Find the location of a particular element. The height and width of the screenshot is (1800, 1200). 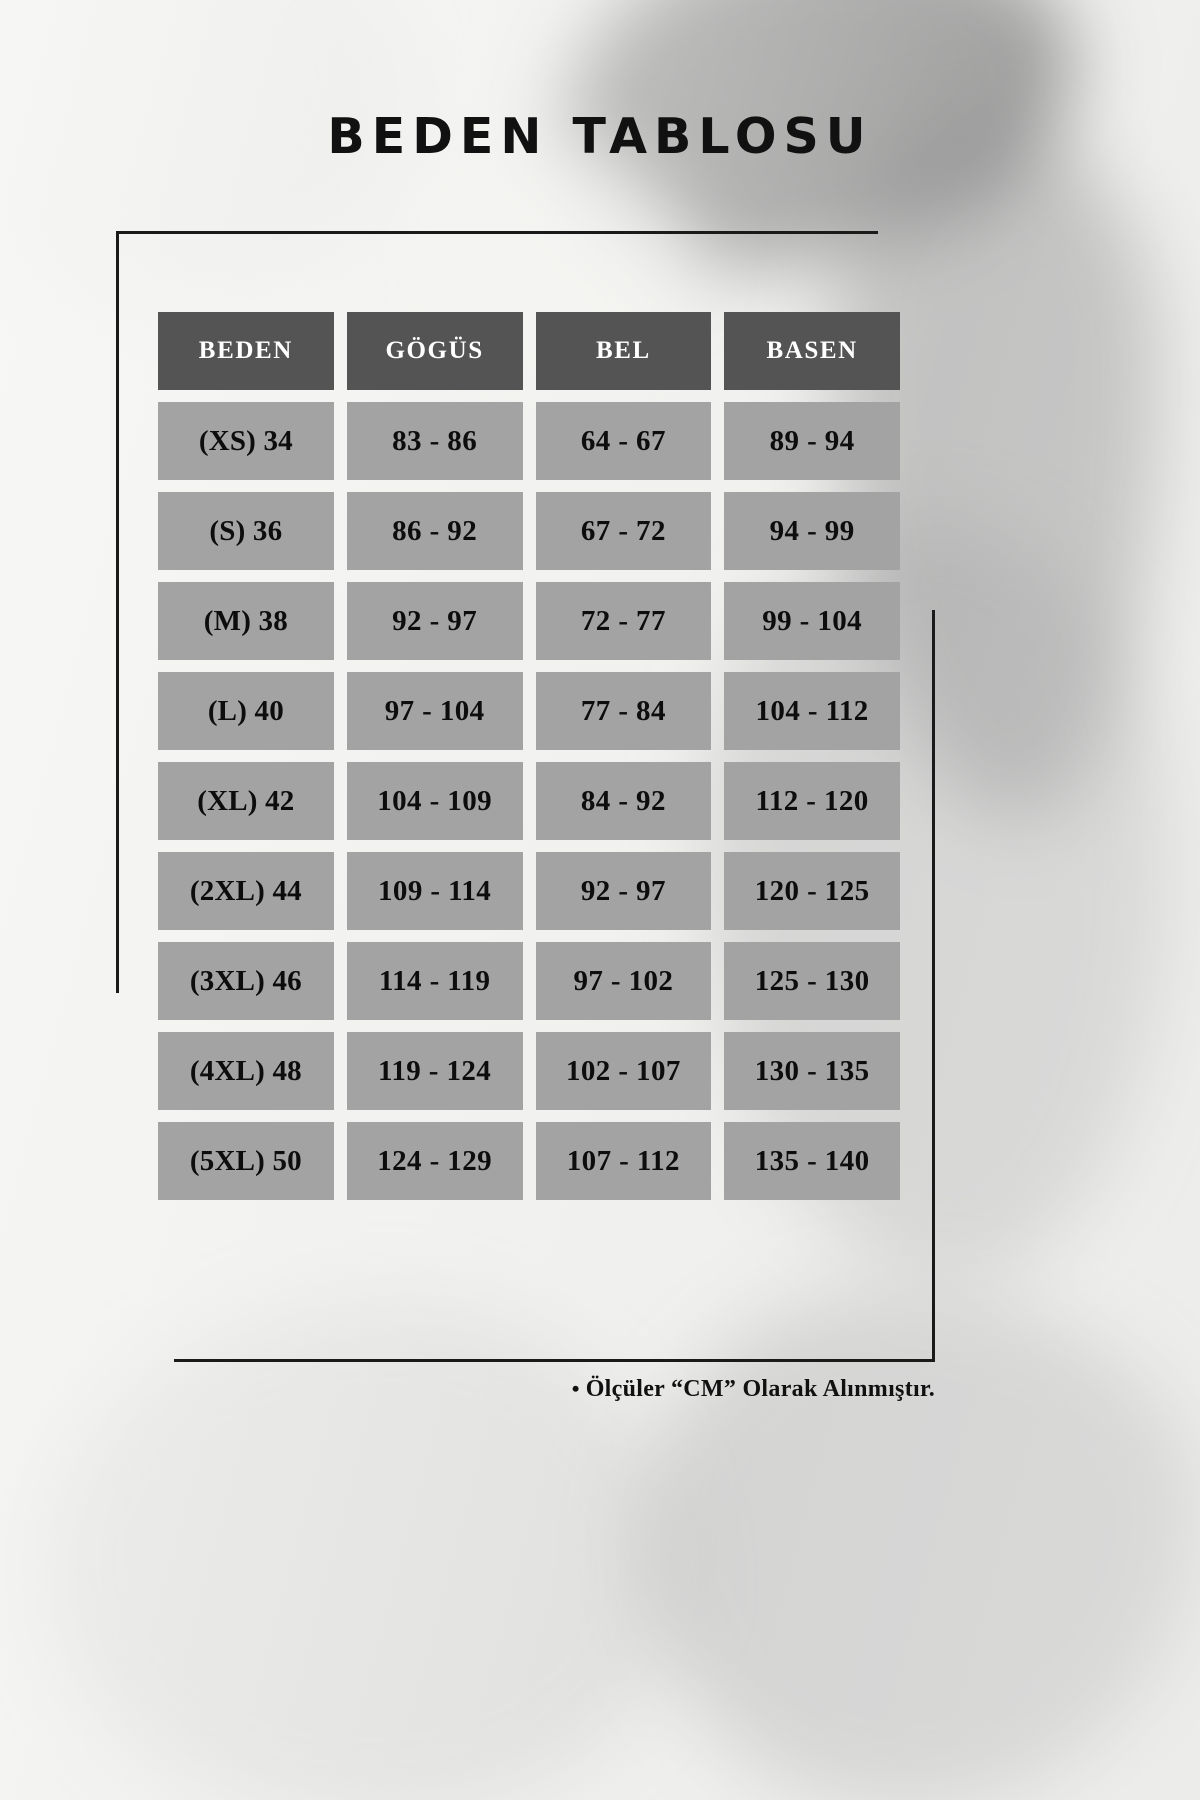

cell-basen: 94 - 99 is located at coordinates (812, 531).